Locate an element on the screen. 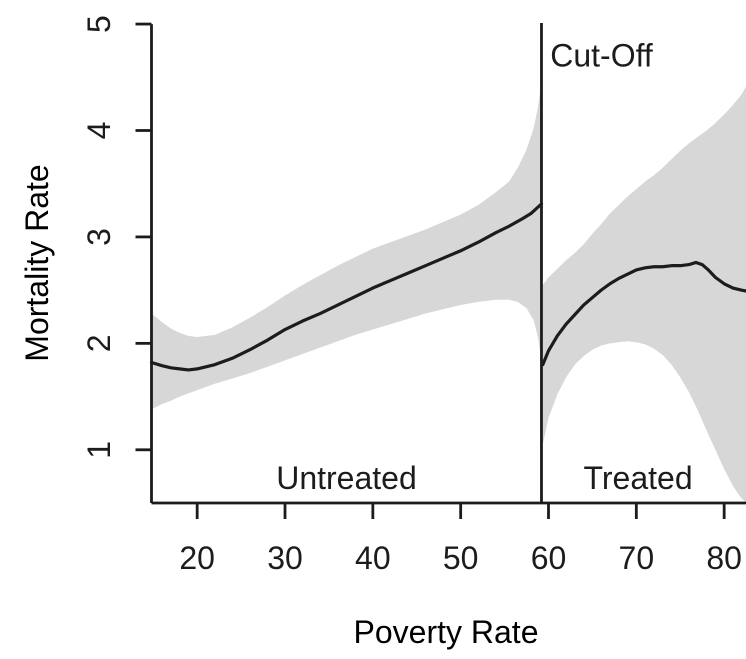  x-tick-label: 80 is located at coordinates (724, 558).